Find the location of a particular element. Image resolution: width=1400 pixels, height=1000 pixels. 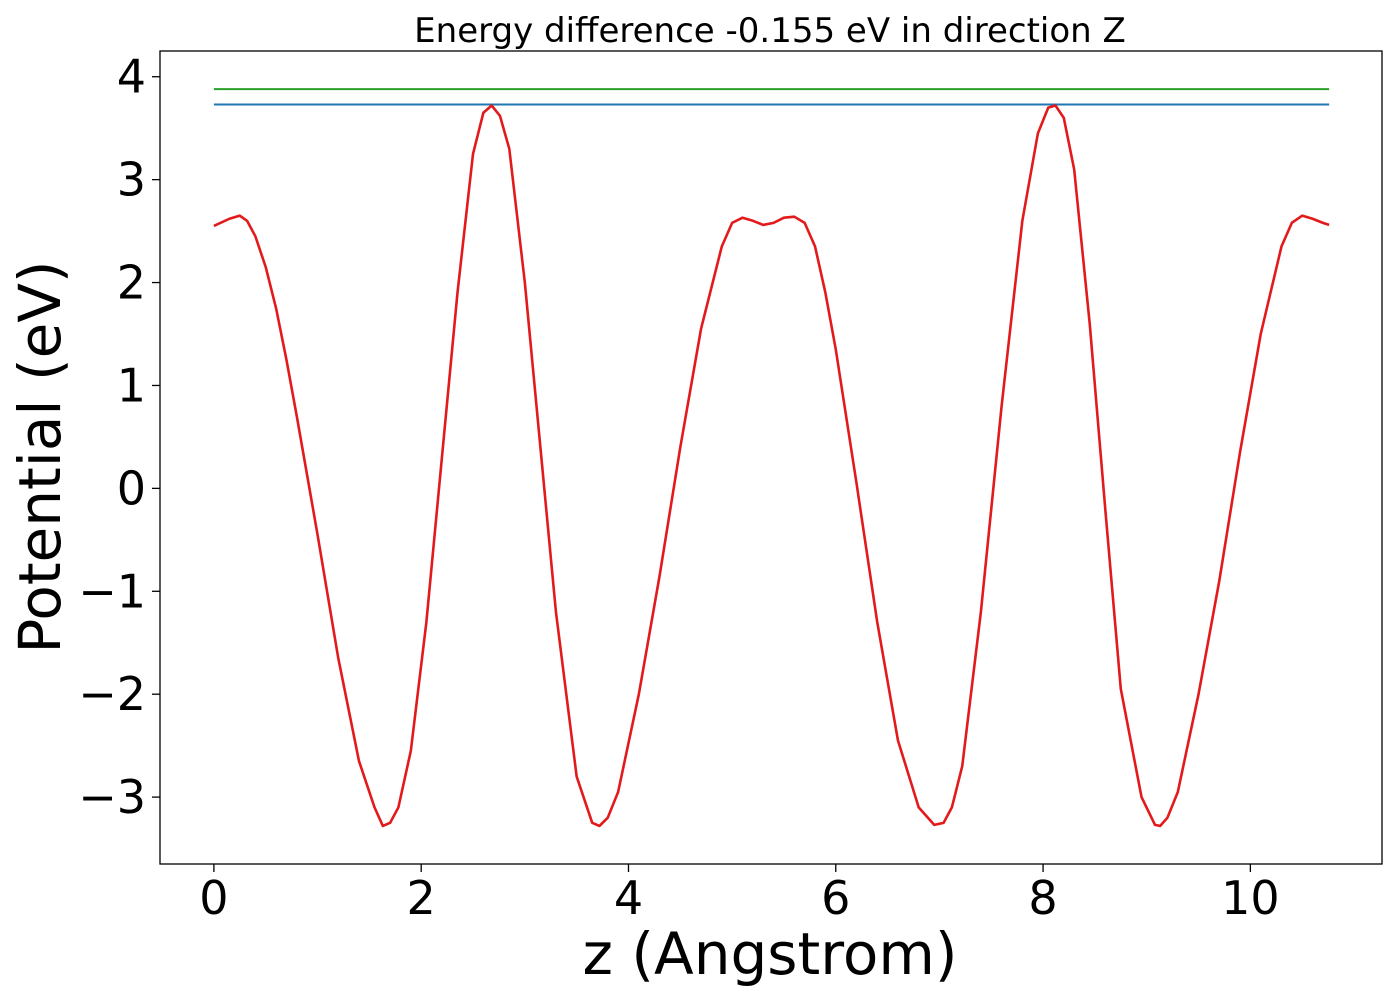

y-tick-label: 1 is located at coordinates (131, 385).